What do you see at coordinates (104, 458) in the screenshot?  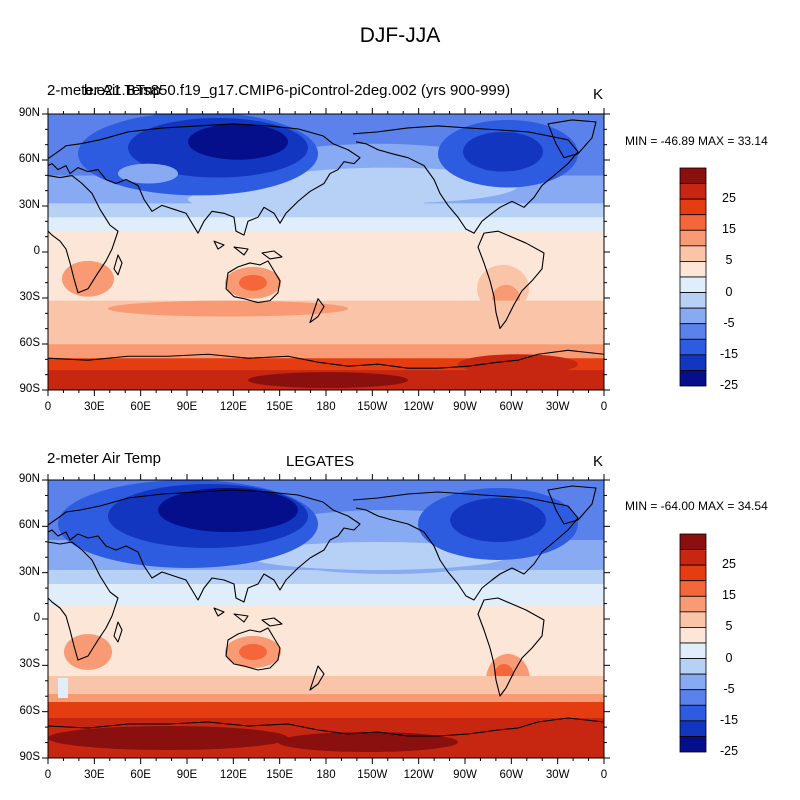 I see `panel2-left-title: 2-meter Air Temp` at bounding box center [104, 458].